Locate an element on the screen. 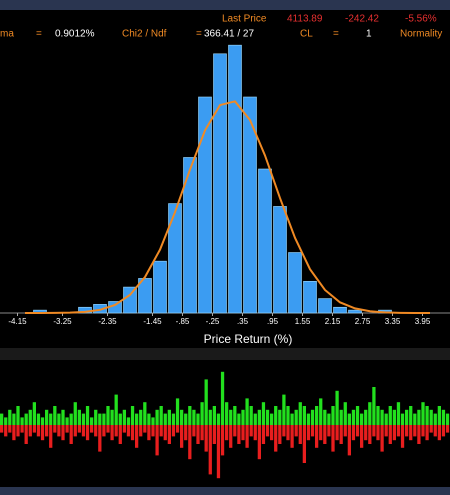 This screenshot has width=450, height=495. x-tick-label: .35 is located at coordinates (243, 321).